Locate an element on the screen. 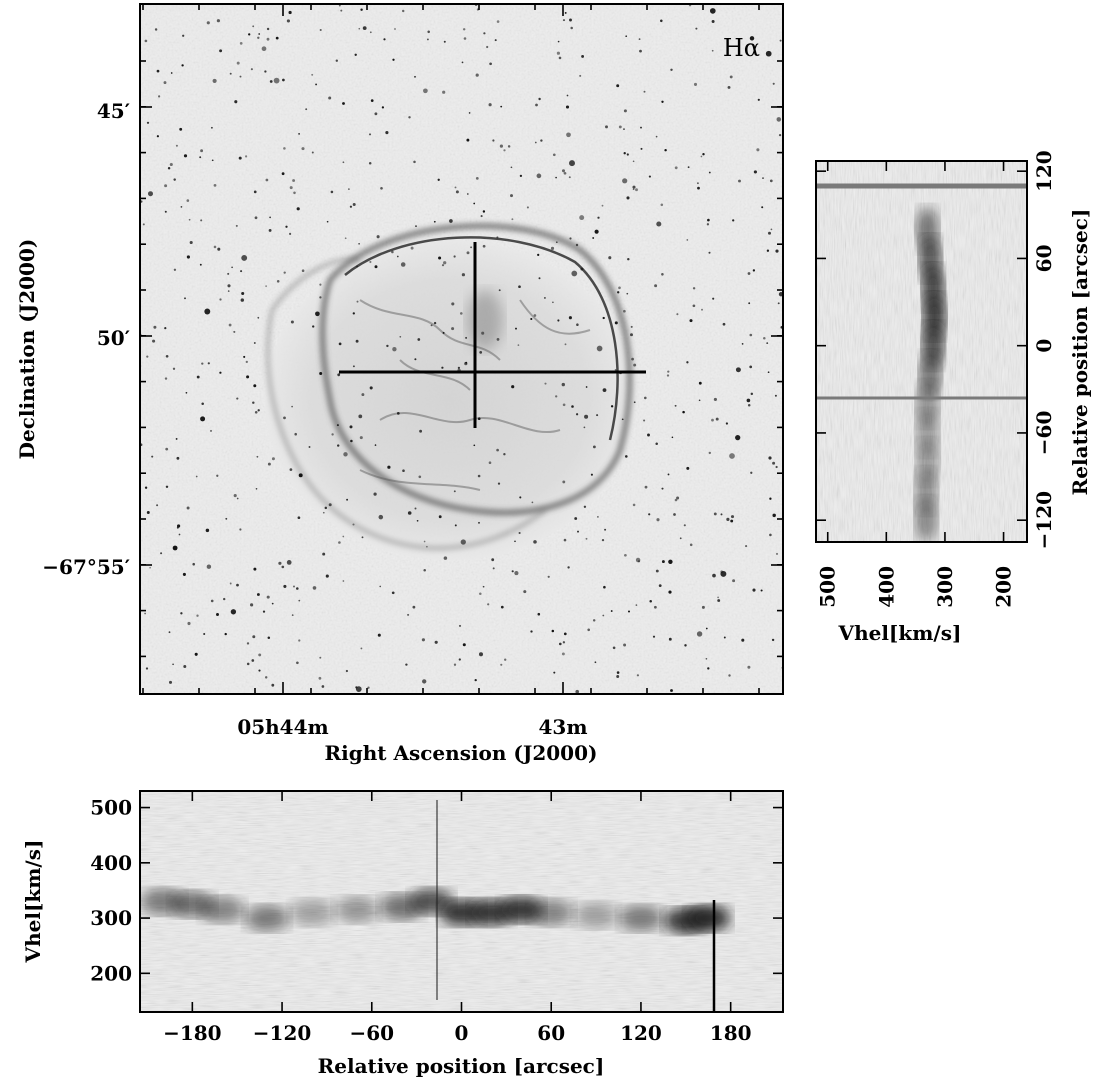 The height and width of the screenshot is (1084, 1102). nebula-rim-filament is located at coordinates (481, 338).